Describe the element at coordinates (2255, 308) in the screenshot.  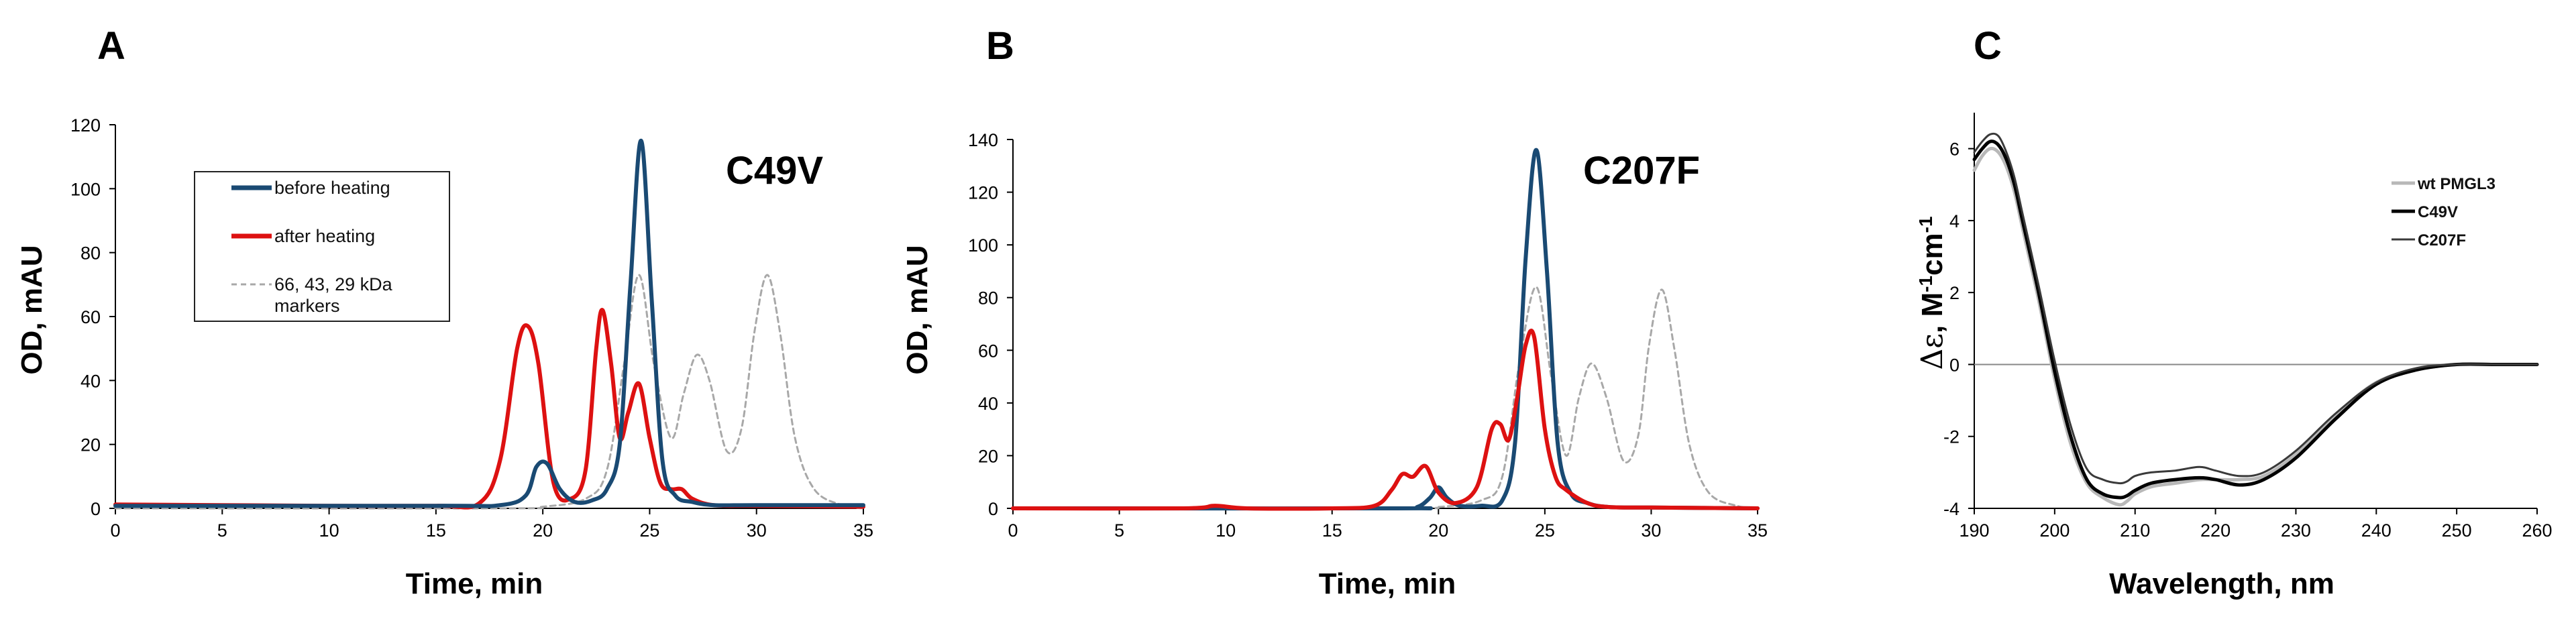
I see `series-line-c207f` at that location.